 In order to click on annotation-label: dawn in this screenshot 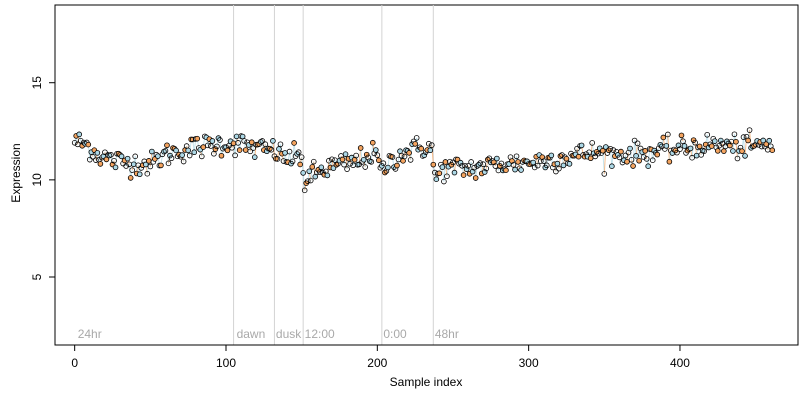, I will do `click(251, 334)`.